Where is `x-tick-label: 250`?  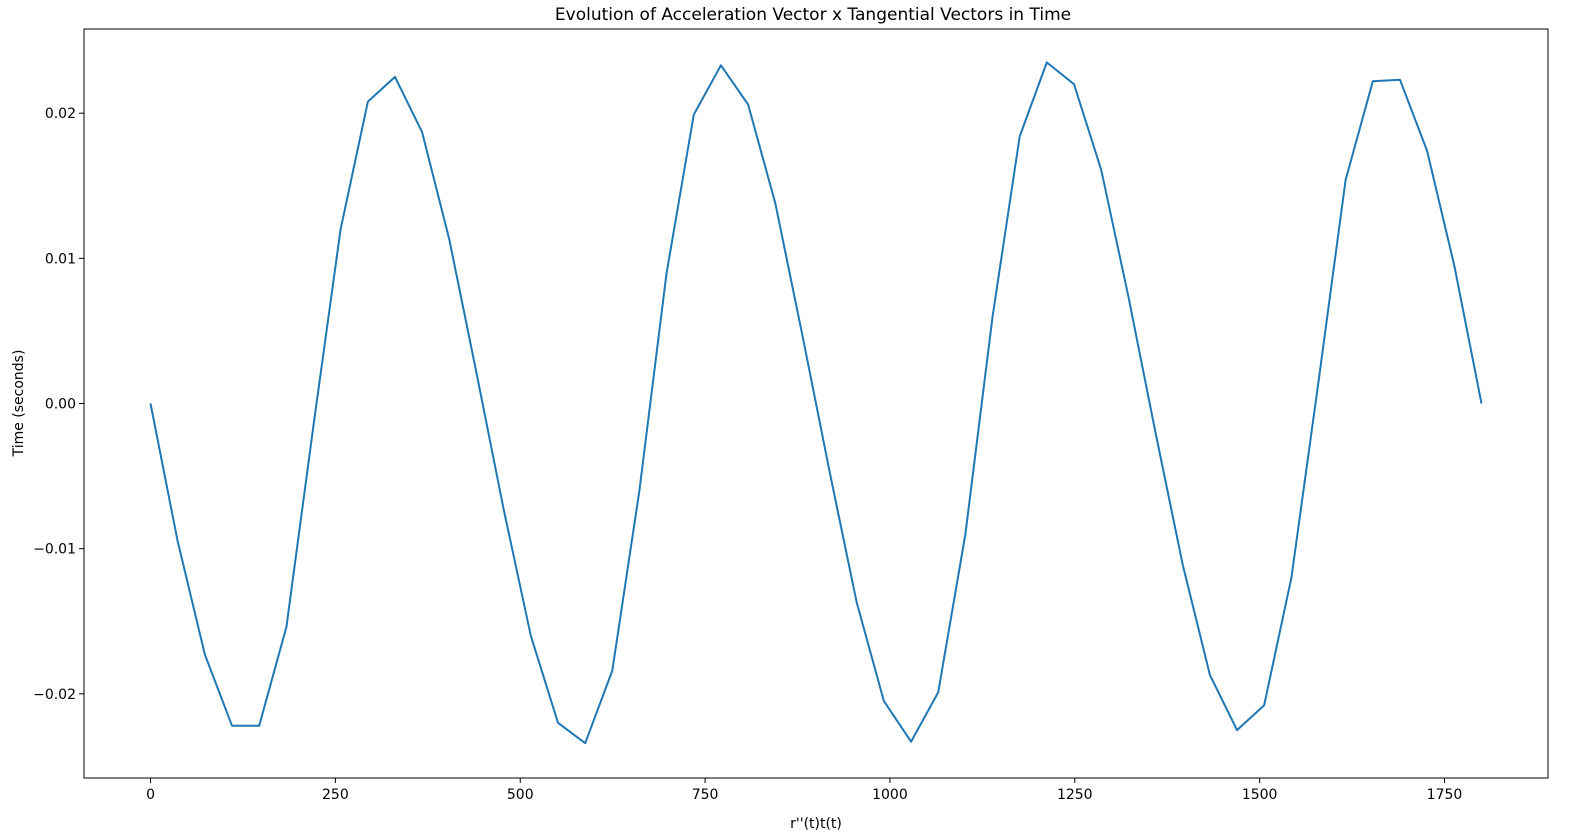 x-tick-label: 250 is located at coordinates (335, 795).